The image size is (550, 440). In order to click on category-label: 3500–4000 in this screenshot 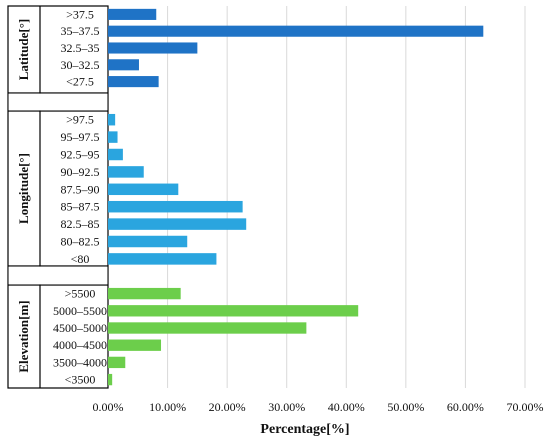, I will do `click(80, 362)`.